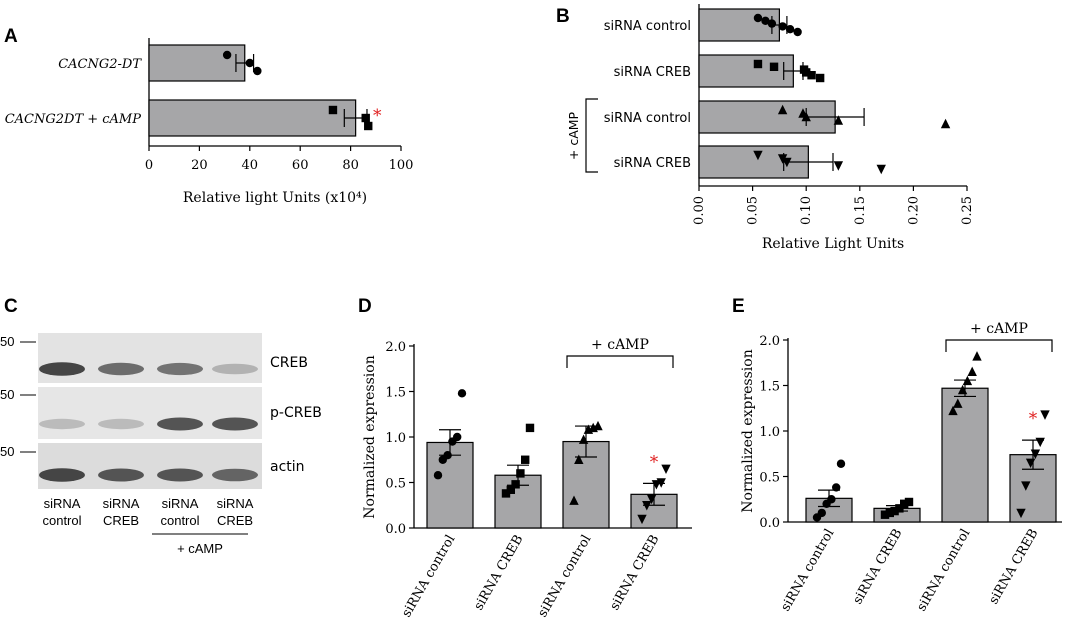 The width and height of the screenshot is (1072, 624). I want to click on blot-strip-actin, so click(150, 466).